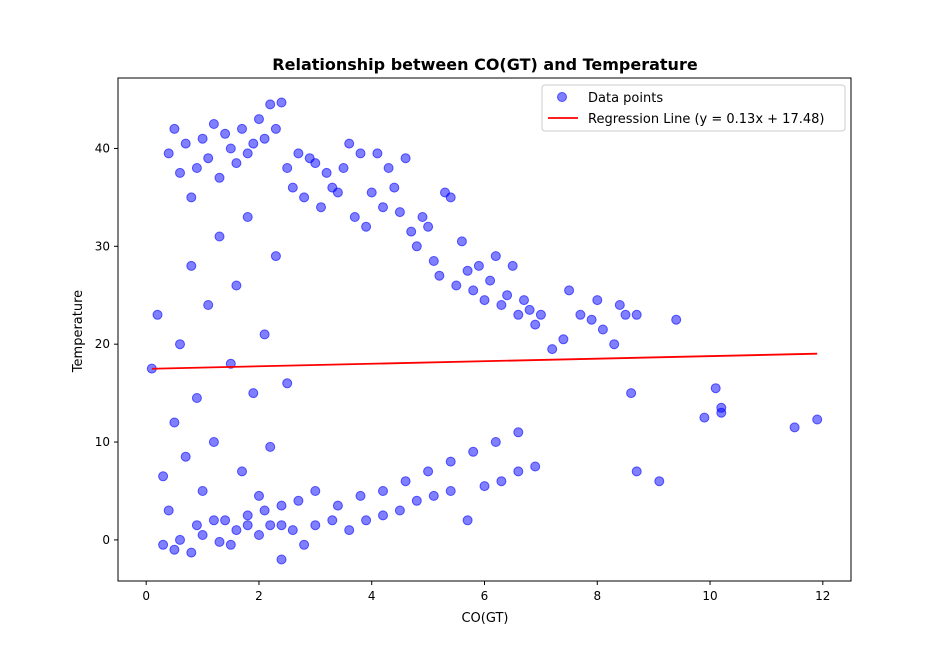 The width and height of the screenshot is (947, 657). I want to click on regression-line-layer, so click(484, 361).